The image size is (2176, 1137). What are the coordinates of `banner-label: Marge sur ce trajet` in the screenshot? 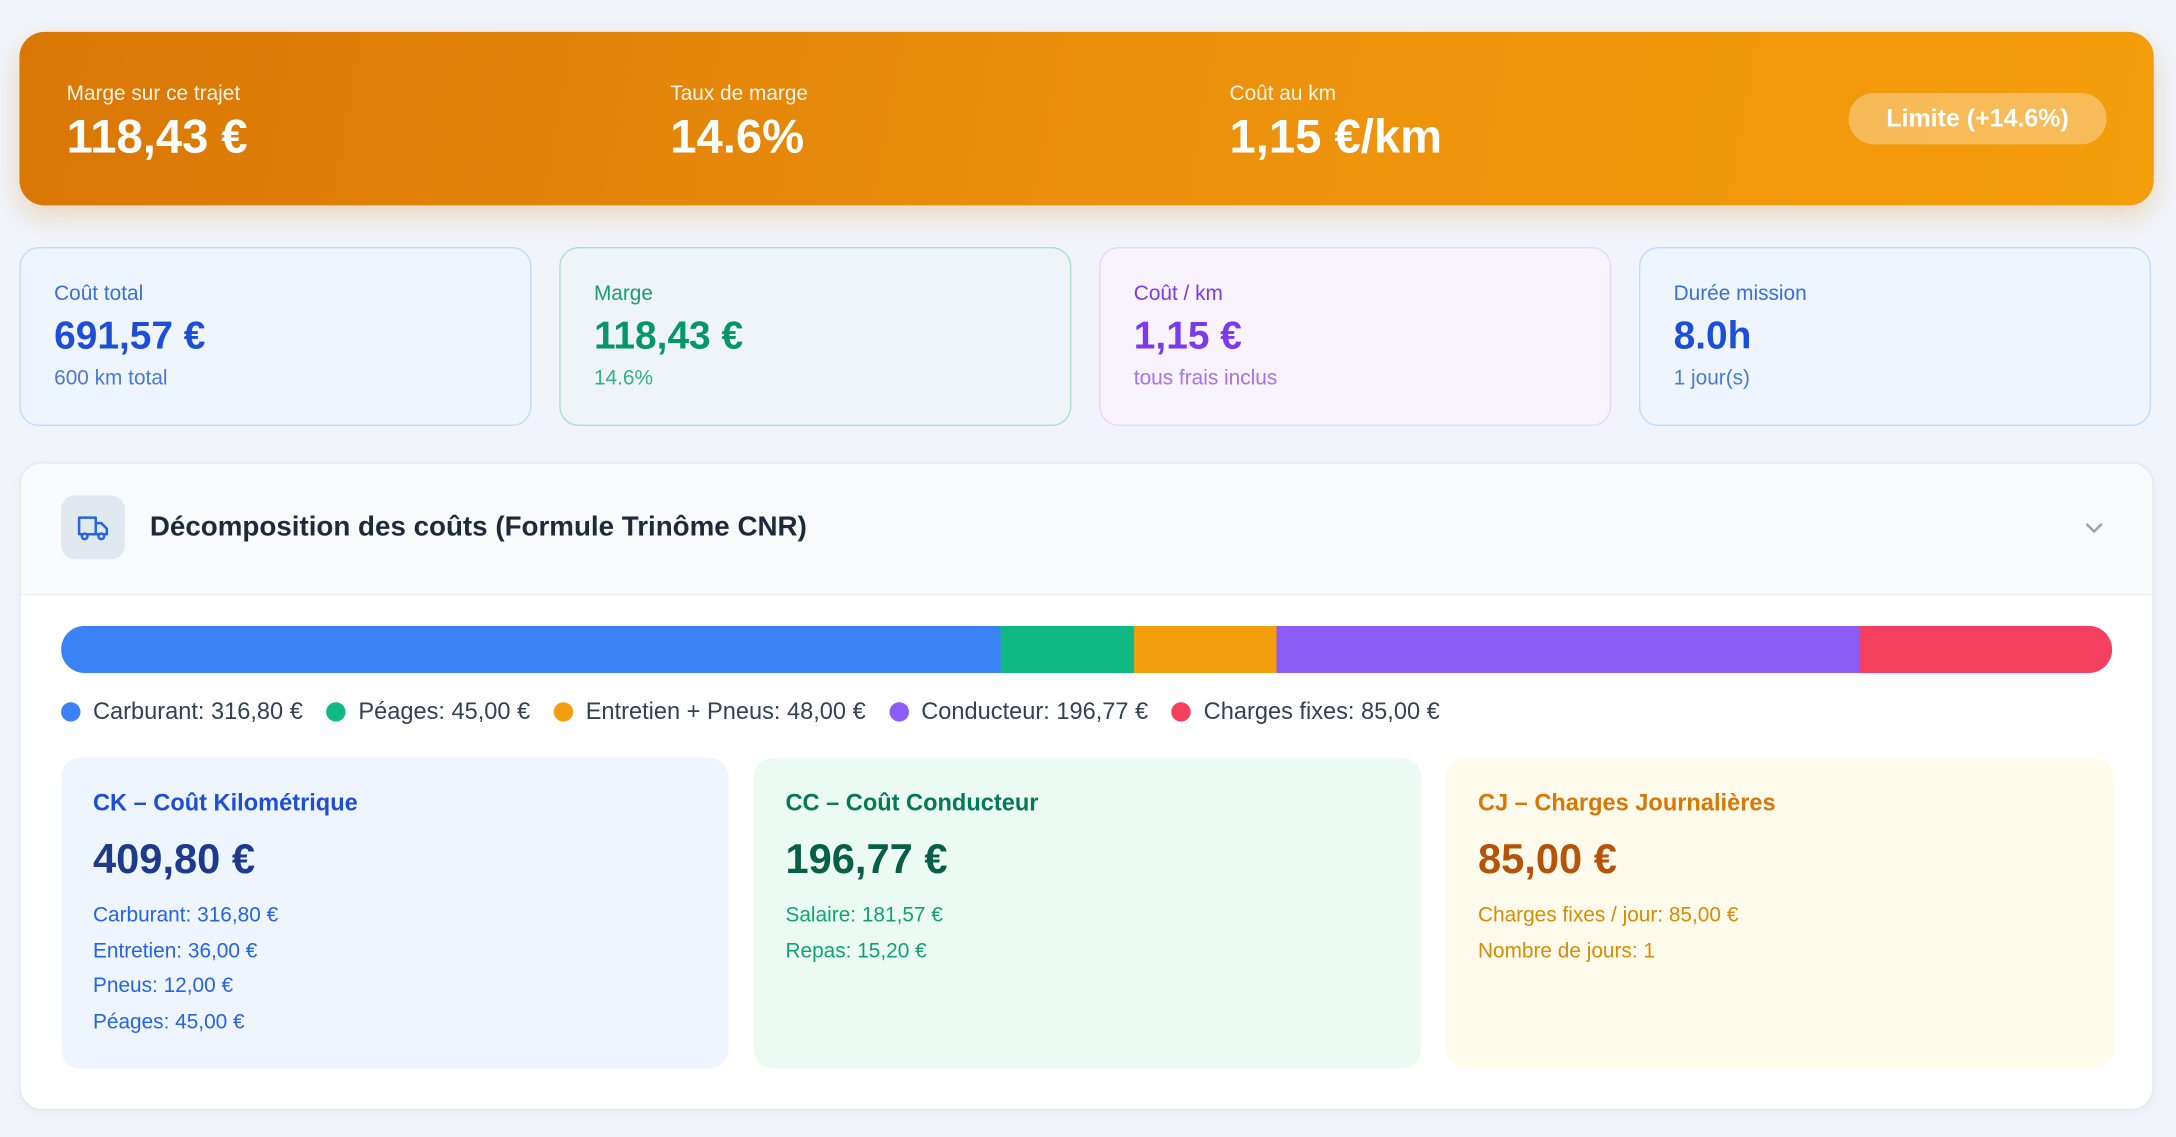 It's located at (153, 93).